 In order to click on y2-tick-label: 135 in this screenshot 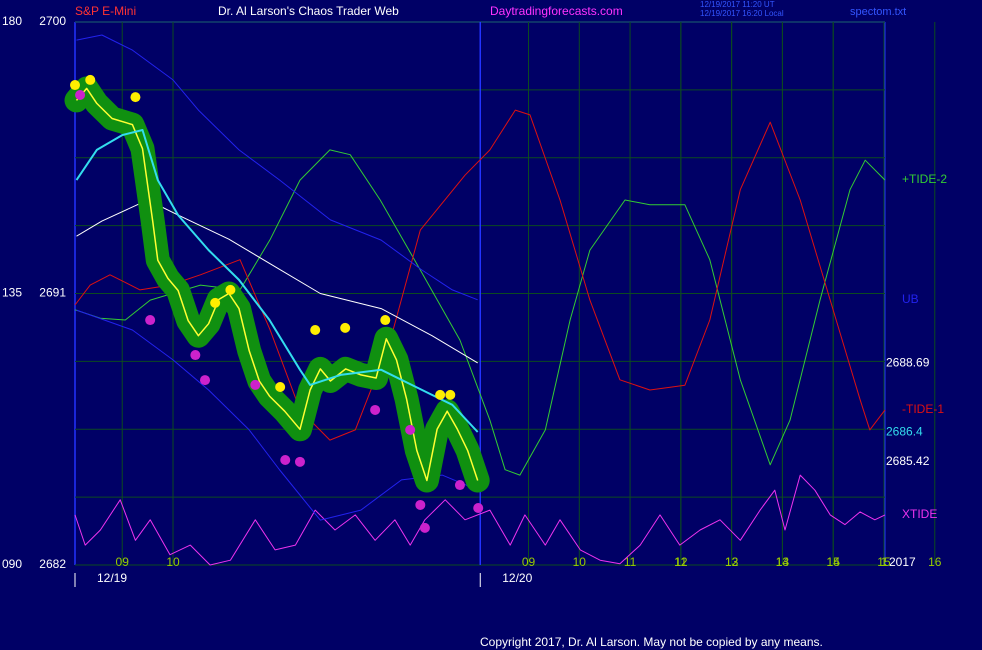, I will do `click(12, 293)`.